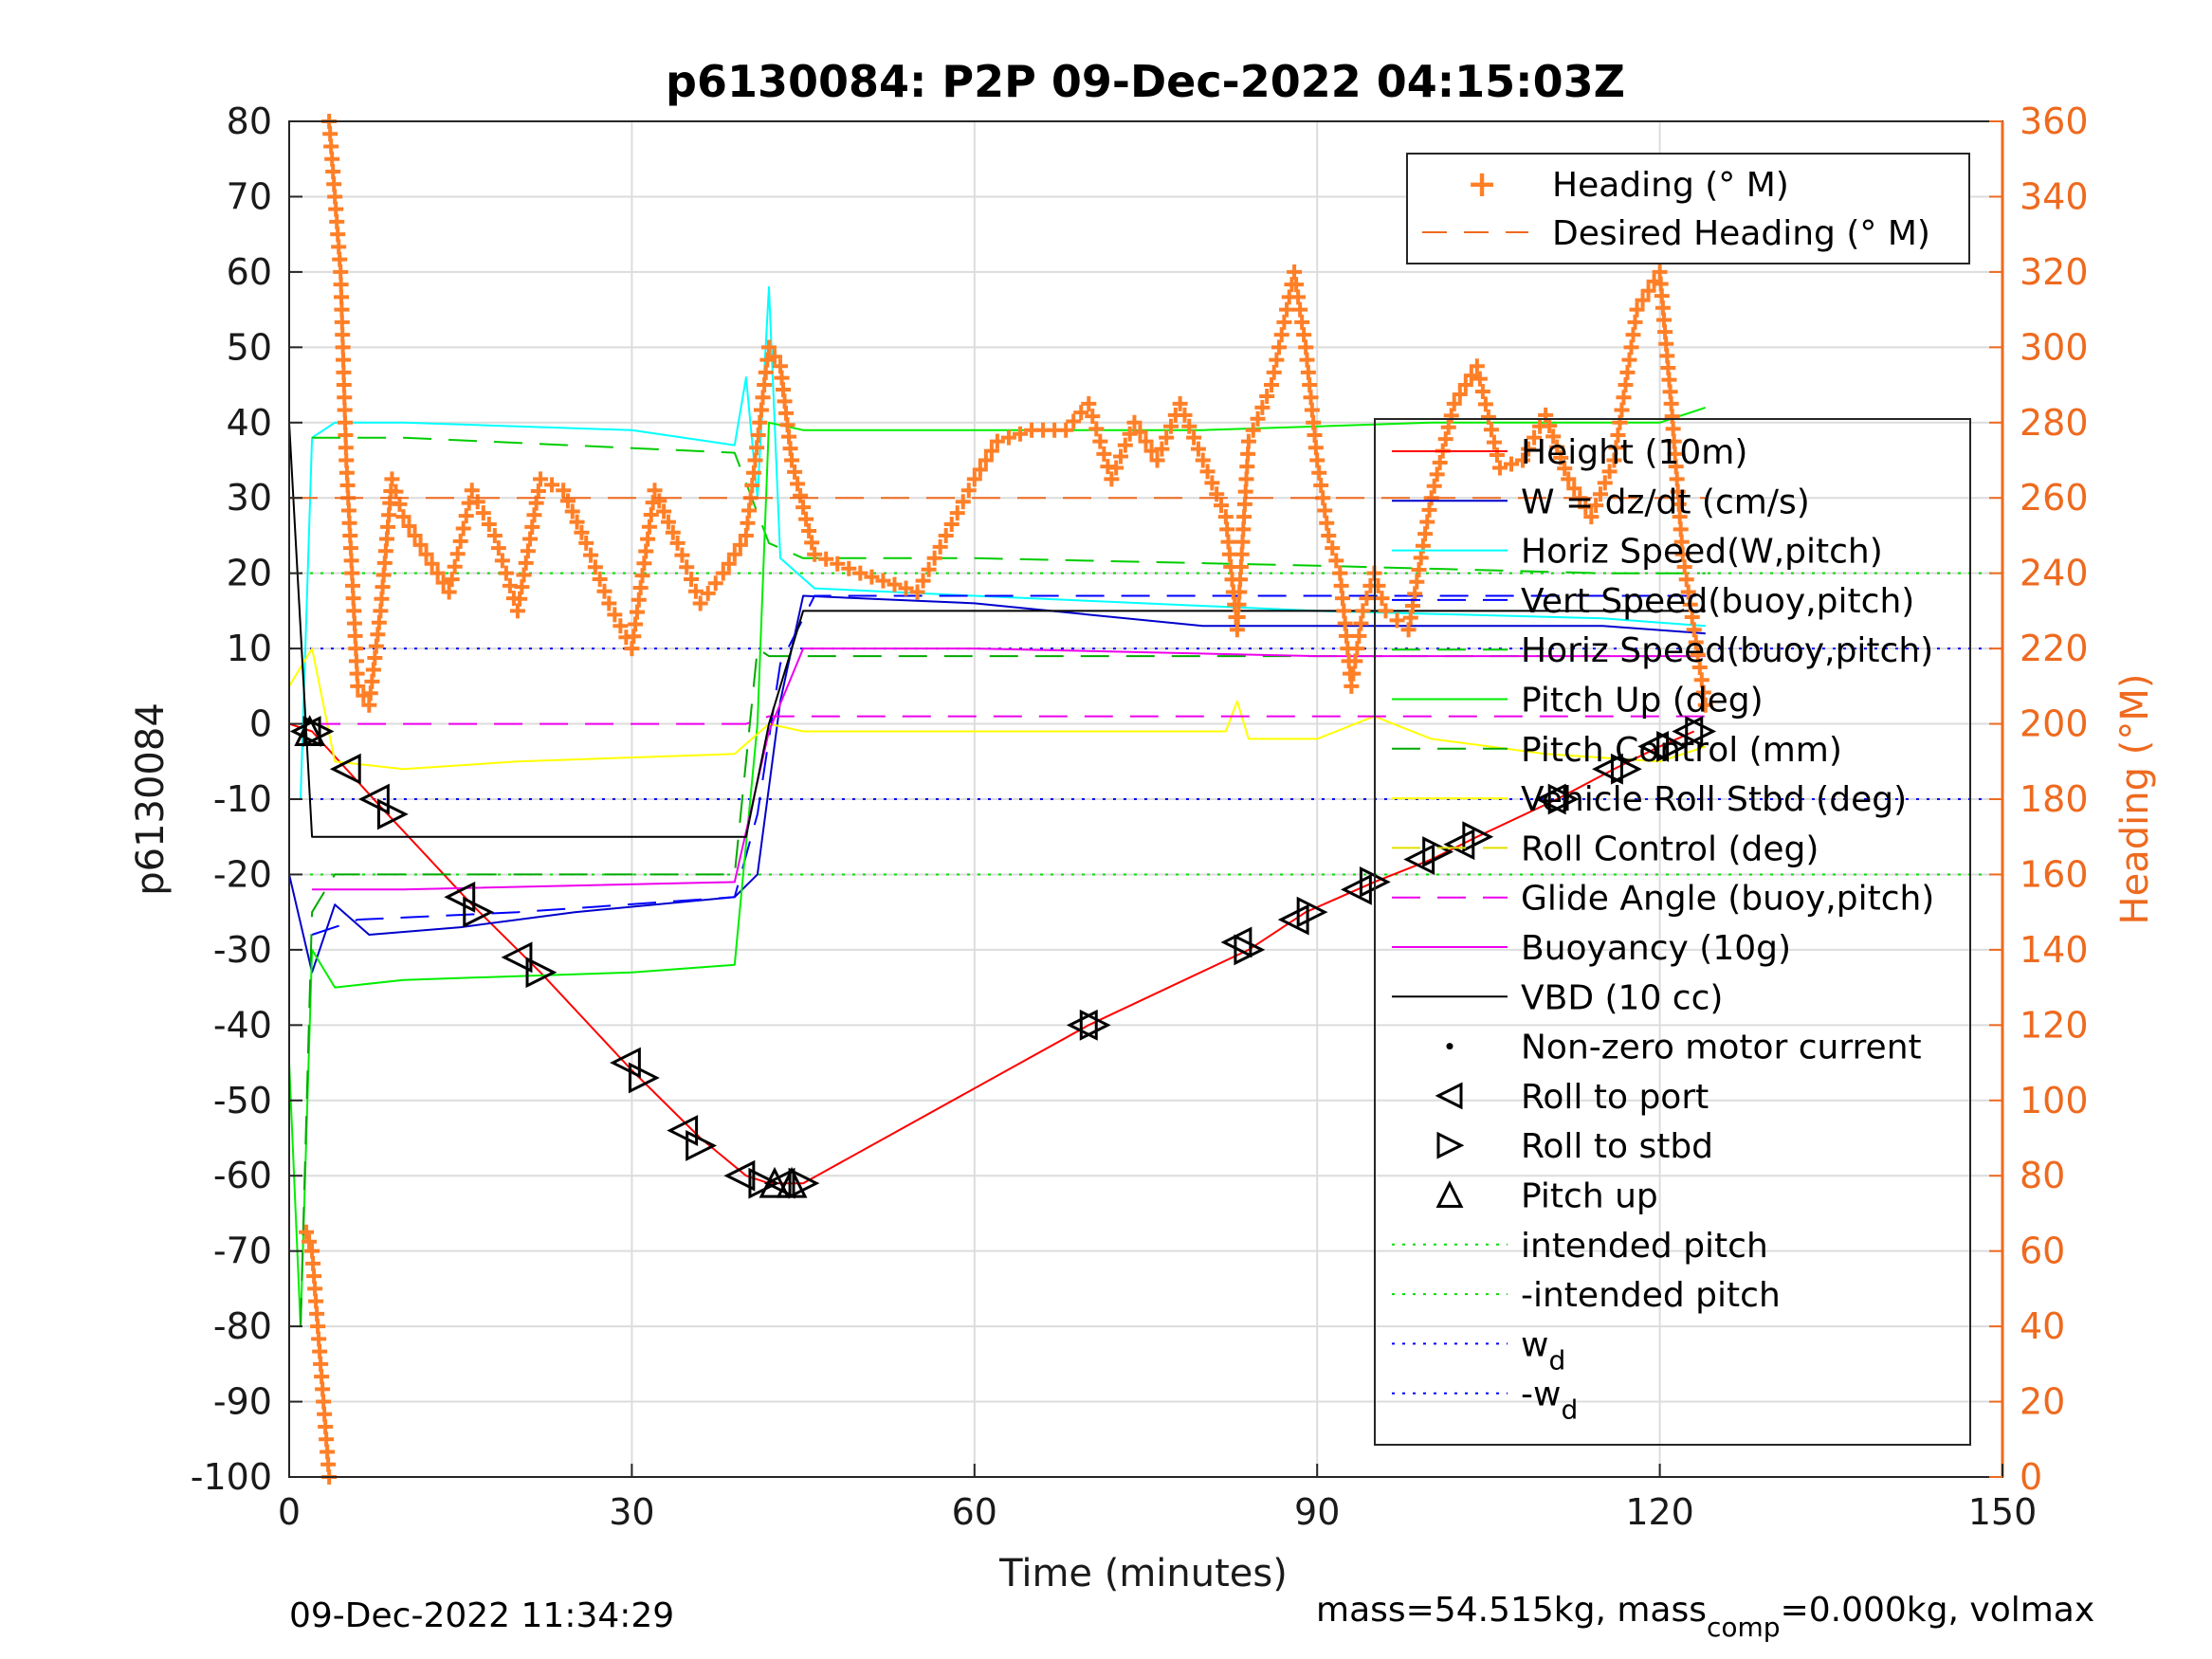  Describe the element at coordinates (1656, 948) in the screenshot. I see `legend-label: Buoyancy (10g)` at that location.